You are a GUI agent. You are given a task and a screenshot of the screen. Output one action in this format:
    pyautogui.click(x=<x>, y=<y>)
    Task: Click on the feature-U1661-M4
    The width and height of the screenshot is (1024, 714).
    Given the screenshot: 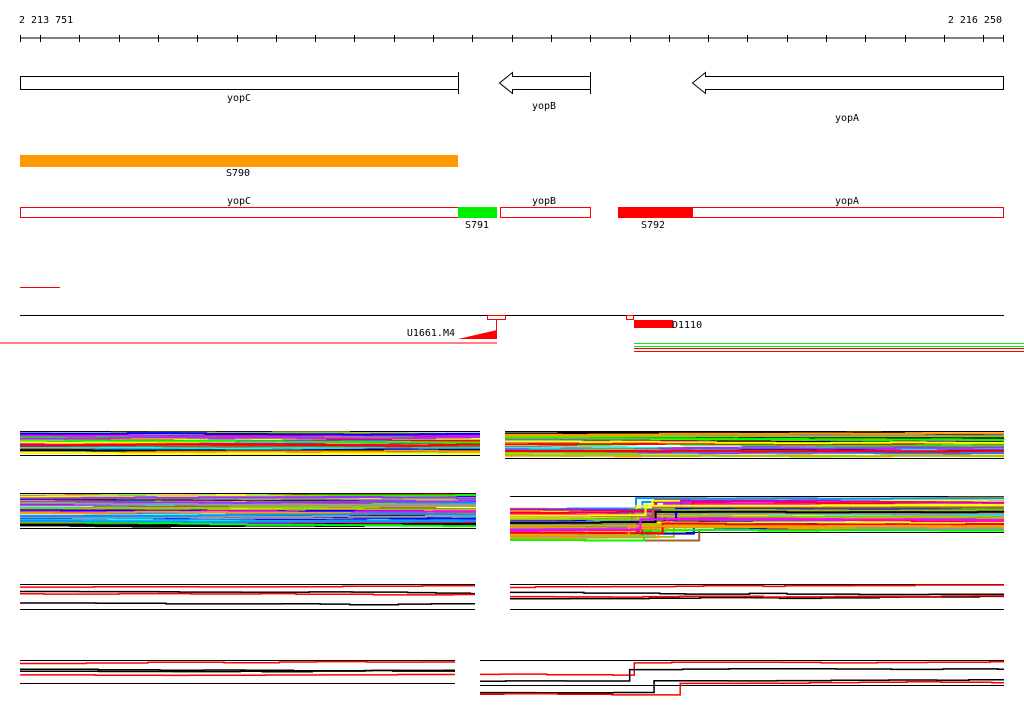 What is the action you would take?
    pyautogui.click(x=477, y=334)
    